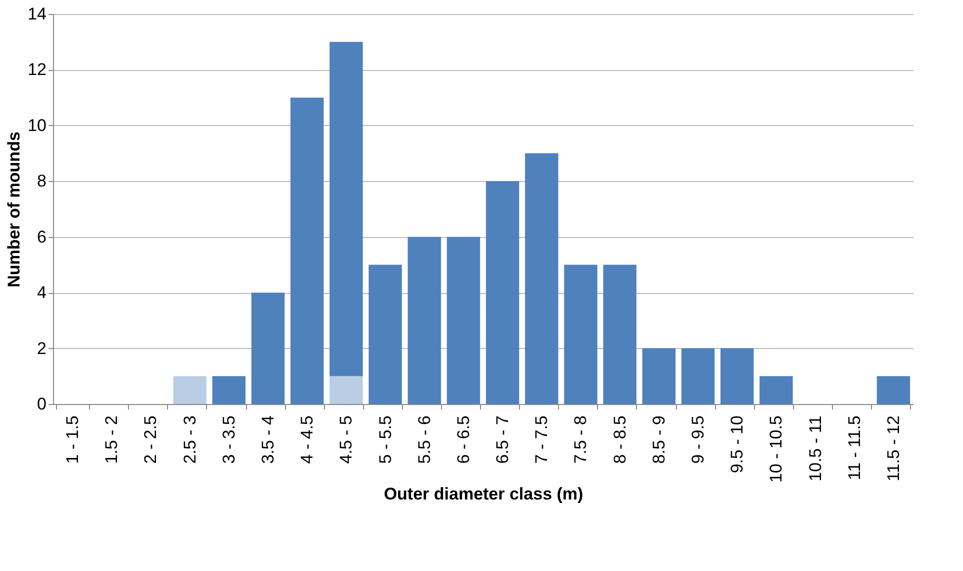 Image resolution: width=963 pixels, height=571 pixels. I want to click on x-tick-label: 9.5 - 10, so click(737, 445).